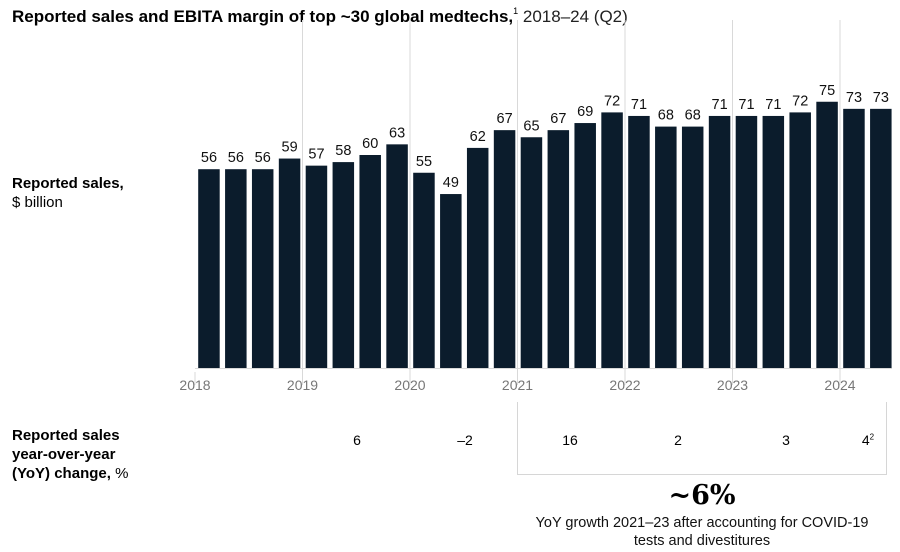 This screenshot has width=900, height=552. I want to click on callout-value: ~6%, so click(702, 495).